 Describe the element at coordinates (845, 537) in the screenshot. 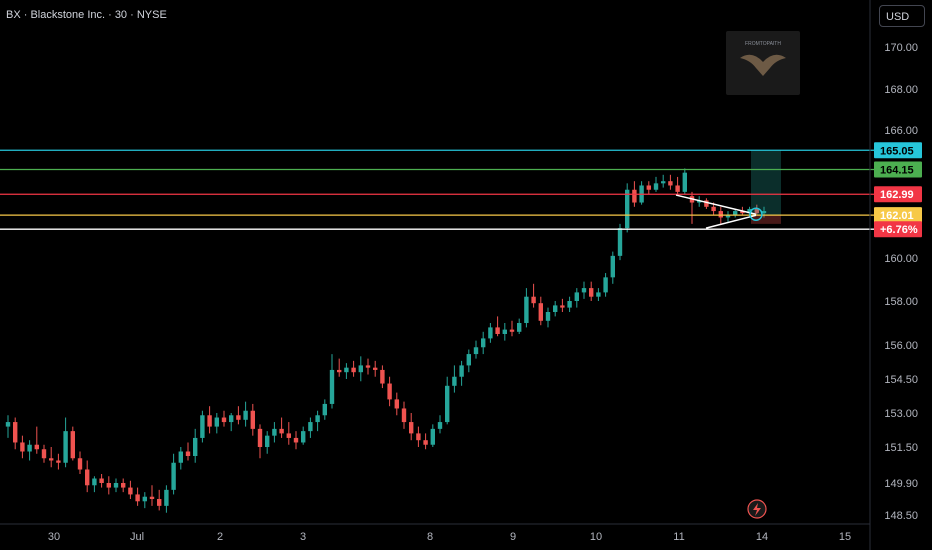

I see `x-tick-label: 15` at that location.